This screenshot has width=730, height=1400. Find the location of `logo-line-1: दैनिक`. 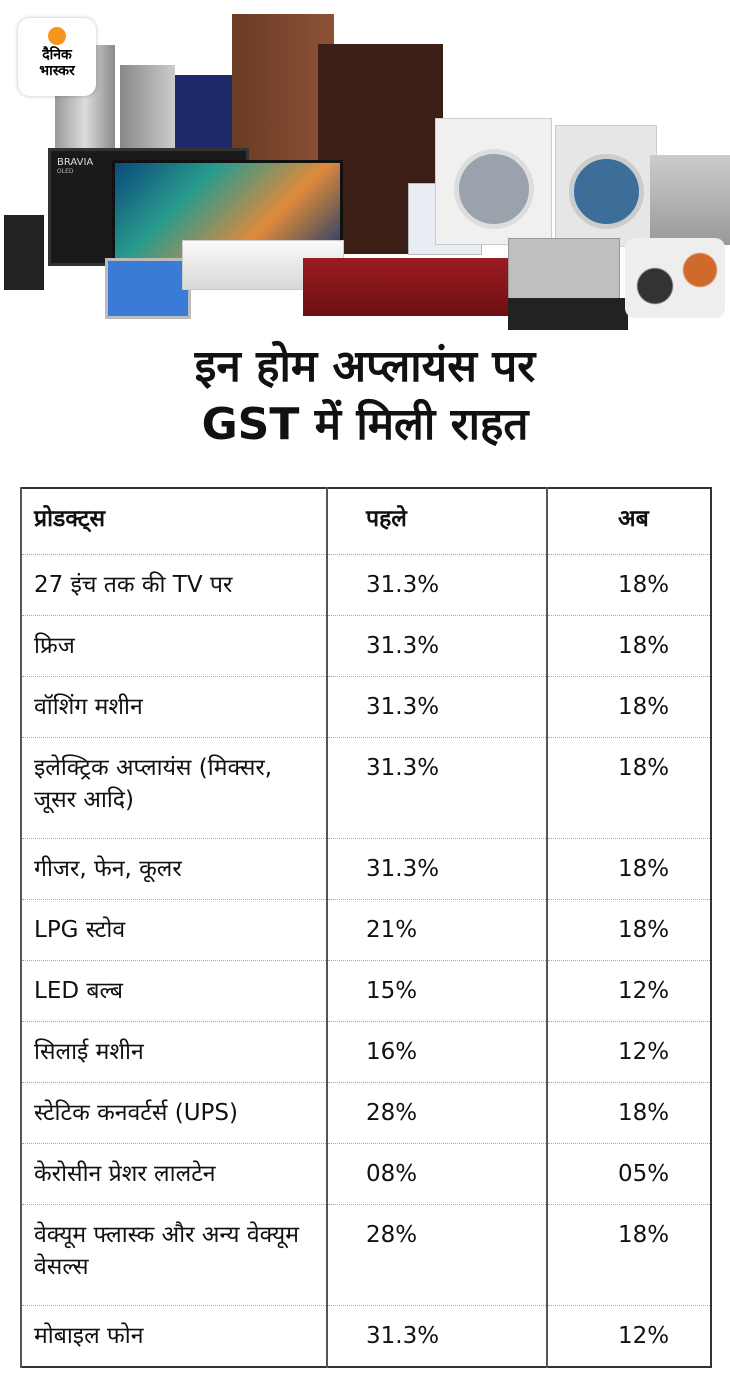

logo-line-1: दैनिक is located at coordinates (57, 55).